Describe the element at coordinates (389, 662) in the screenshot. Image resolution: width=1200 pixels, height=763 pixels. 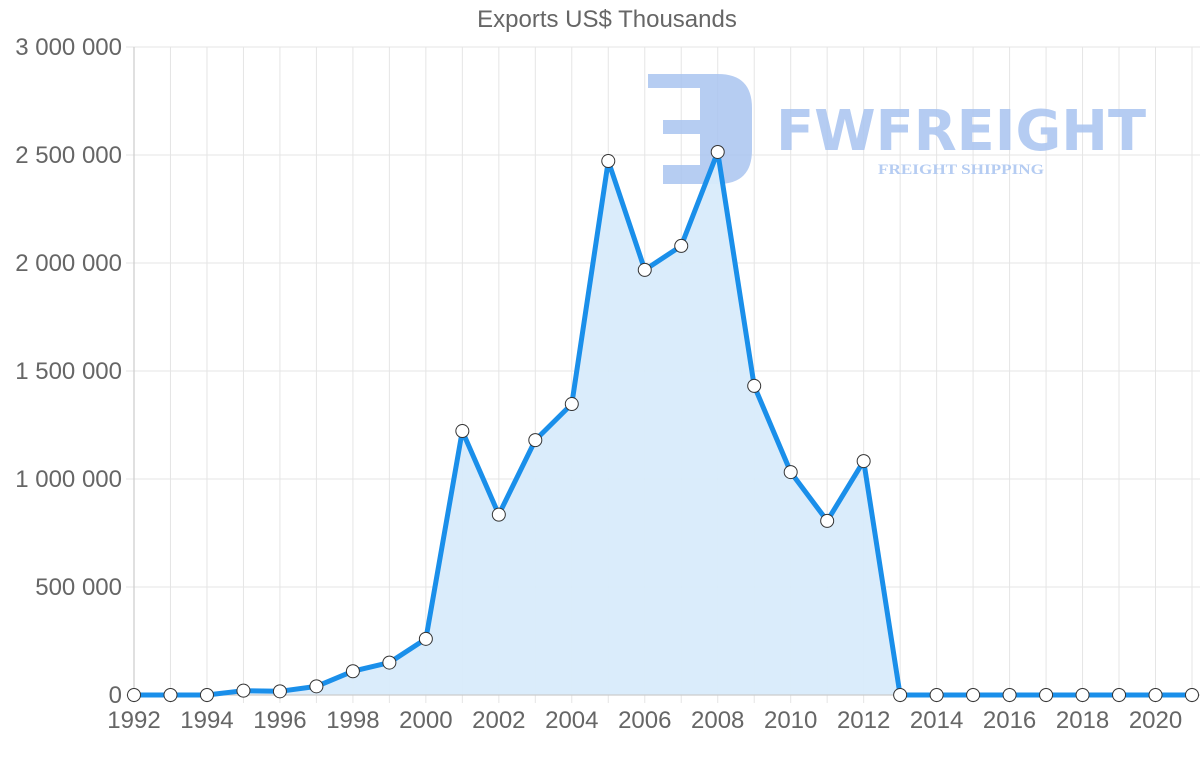
I see `data-point-1999` at that location.